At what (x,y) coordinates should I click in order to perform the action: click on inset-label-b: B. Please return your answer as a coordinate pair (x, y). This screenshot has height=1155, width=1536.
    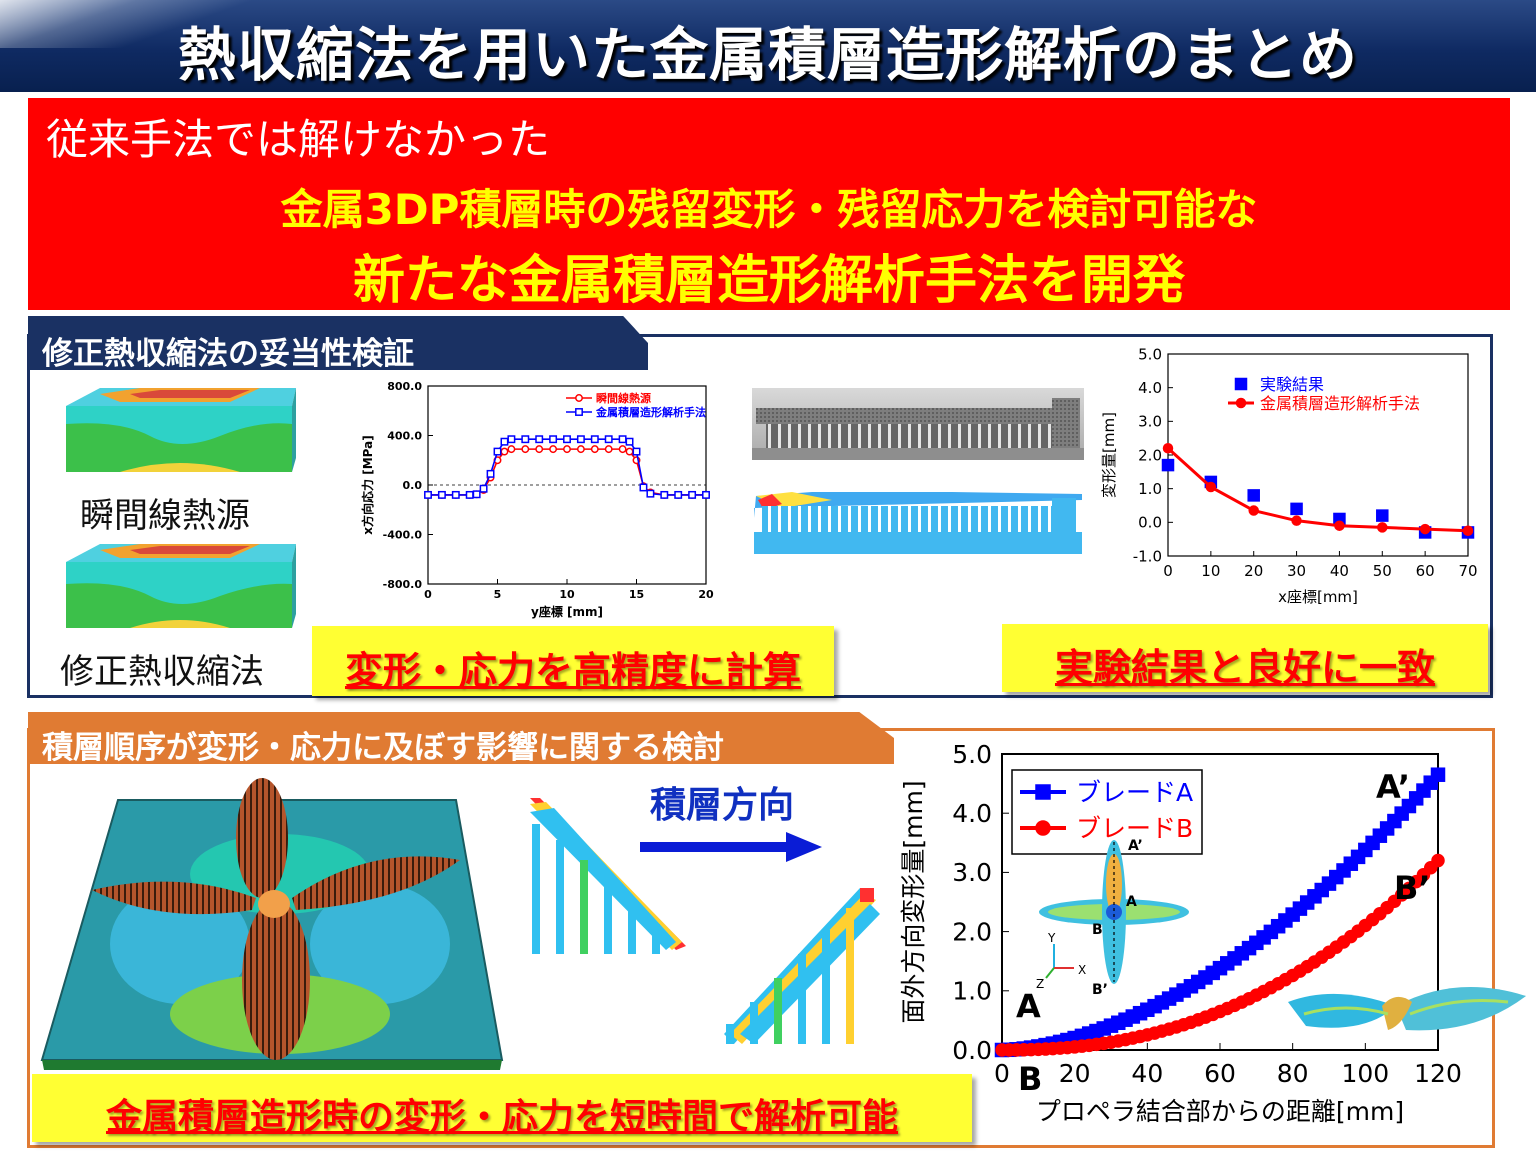
    Looking at the image, I should click on (1097, 930).